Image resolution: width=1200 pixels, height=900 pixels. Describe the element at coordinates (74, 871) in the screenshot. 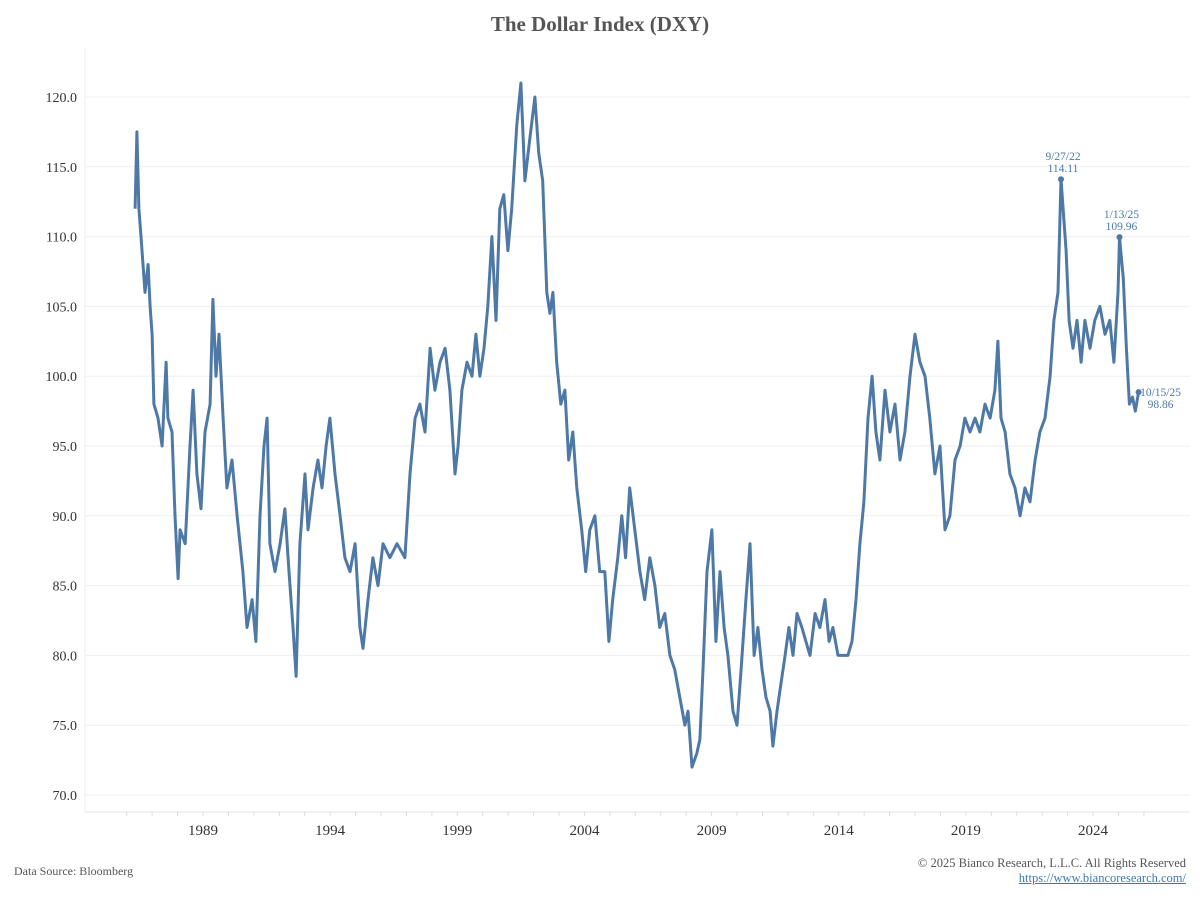

I see `data-source: Data Source: Bloomberg` at that location.